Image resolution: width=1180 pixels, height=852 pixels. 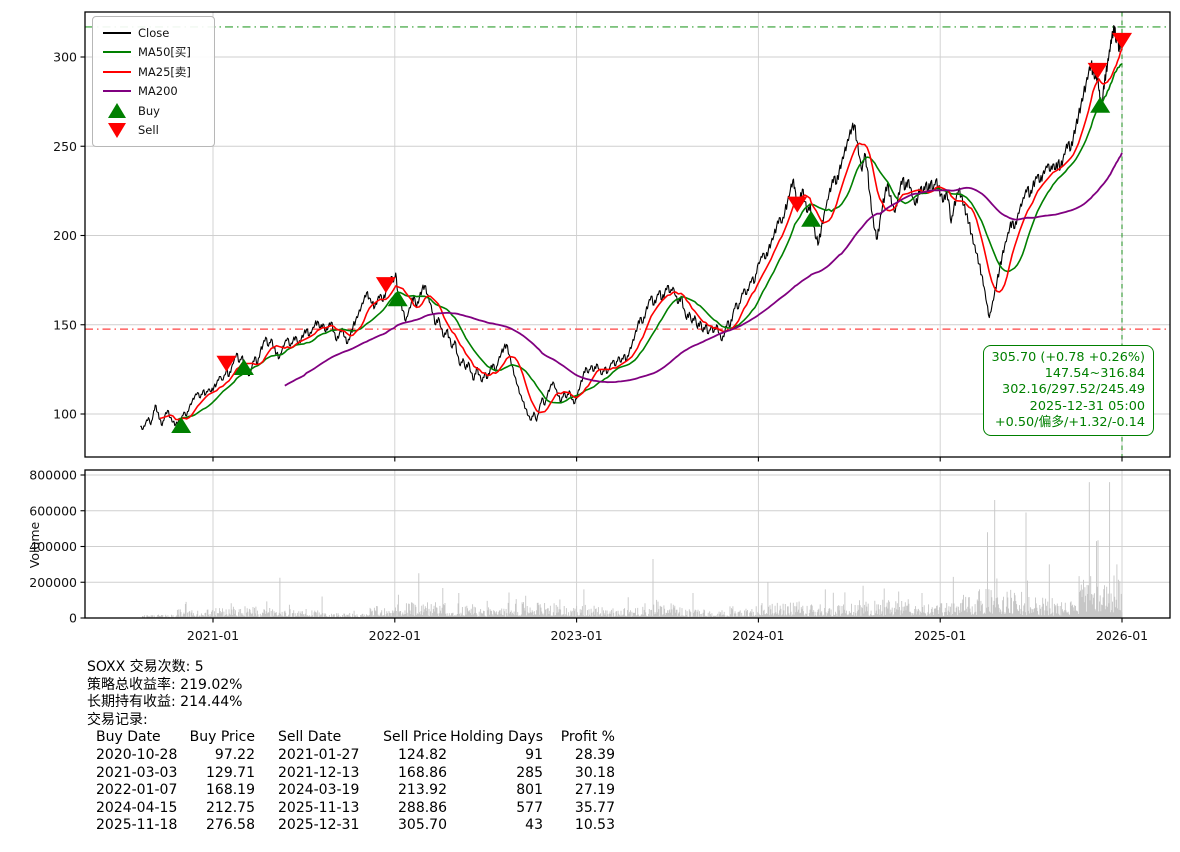 I want to click on volume-axis-label: Volume, so click(x=34, y=545).